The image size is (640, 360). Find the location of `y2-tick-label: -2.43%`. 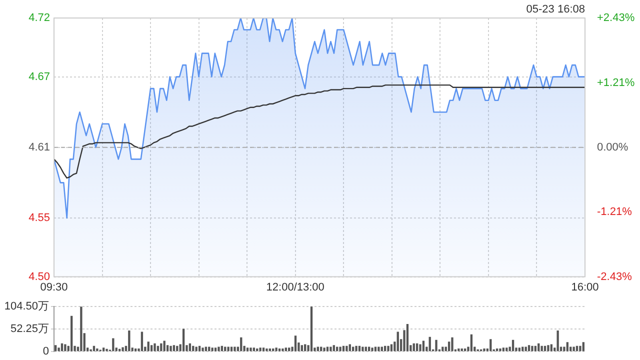

y2-tick-label: -2.43% is located at coordinates (614, 276).